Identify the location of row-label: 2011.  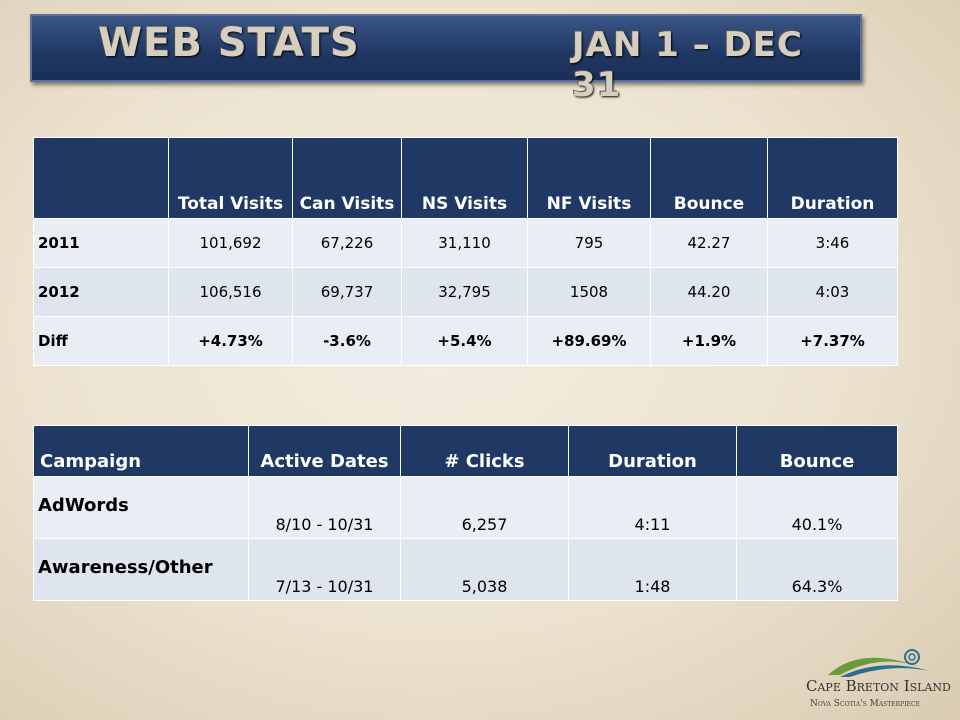
(101, 243).